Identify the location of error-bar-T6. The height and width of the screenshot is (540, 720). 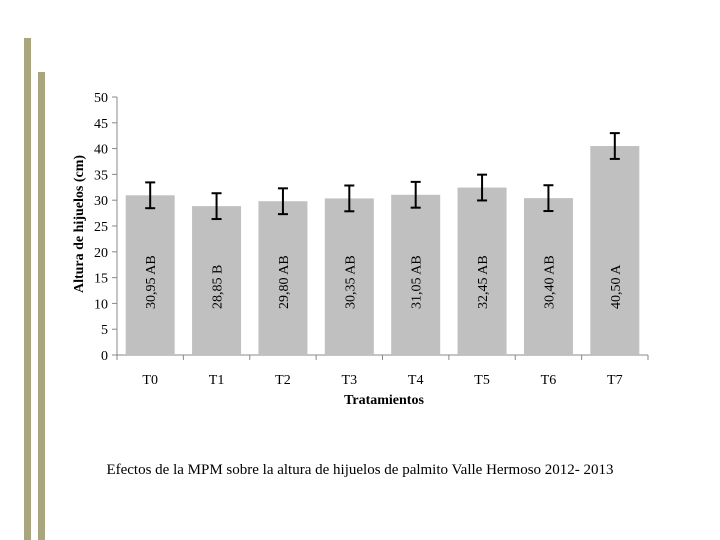
(548, 198).